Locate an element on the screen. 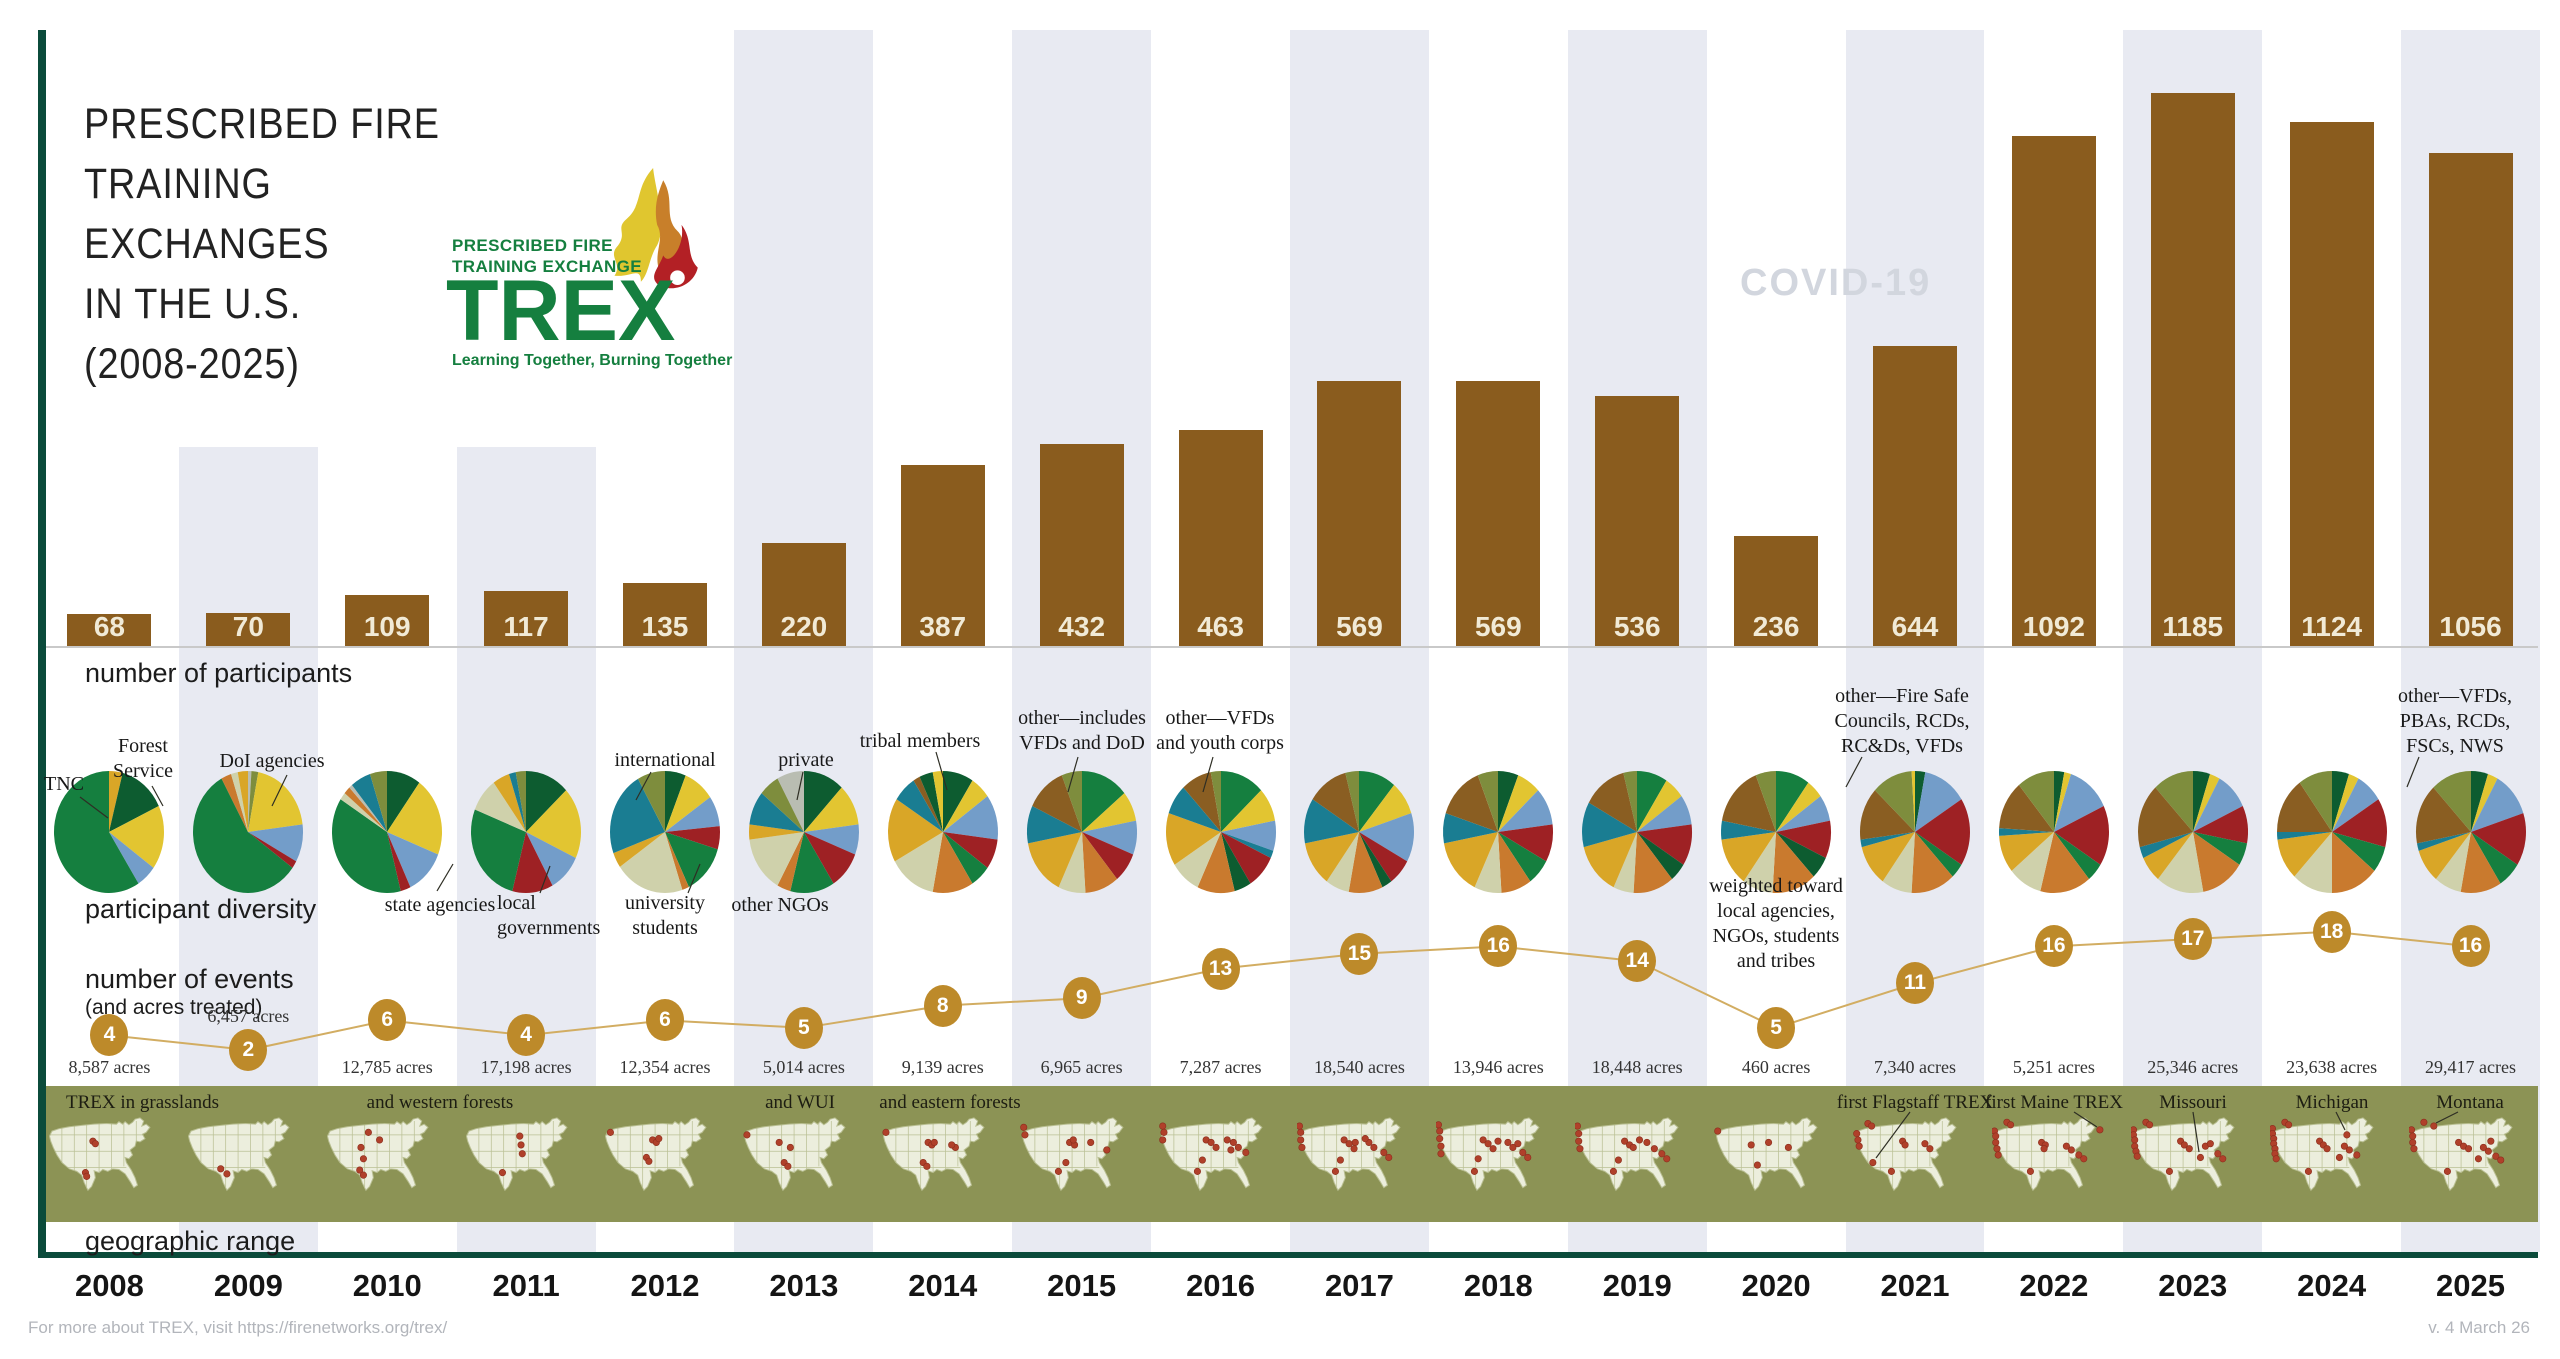 The image size is (2560, 1359). acres-label-2024: 23,638 acres is located at coordinates (2332, 1067).